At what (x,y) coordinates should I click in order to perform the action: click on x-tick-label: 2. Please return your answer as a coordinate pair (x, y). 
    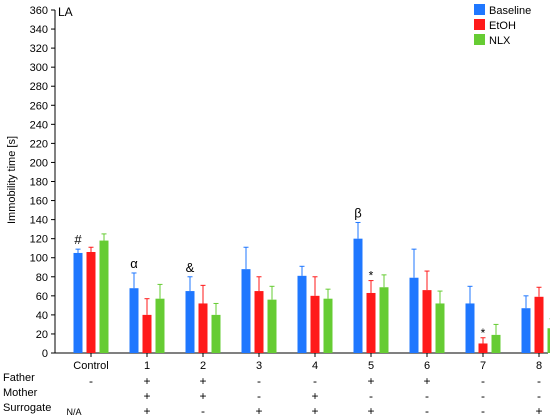
    Looking at the image, I should click on (203, 366).